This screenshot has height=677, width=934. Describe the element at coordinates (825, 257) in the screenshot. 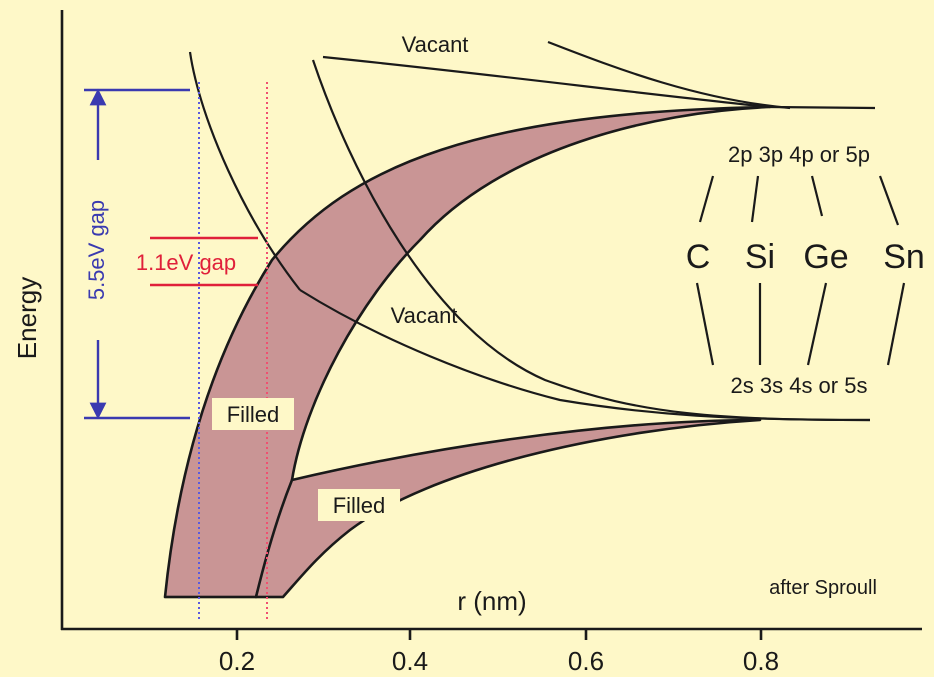

I see `element-ge: Ge` at that location.